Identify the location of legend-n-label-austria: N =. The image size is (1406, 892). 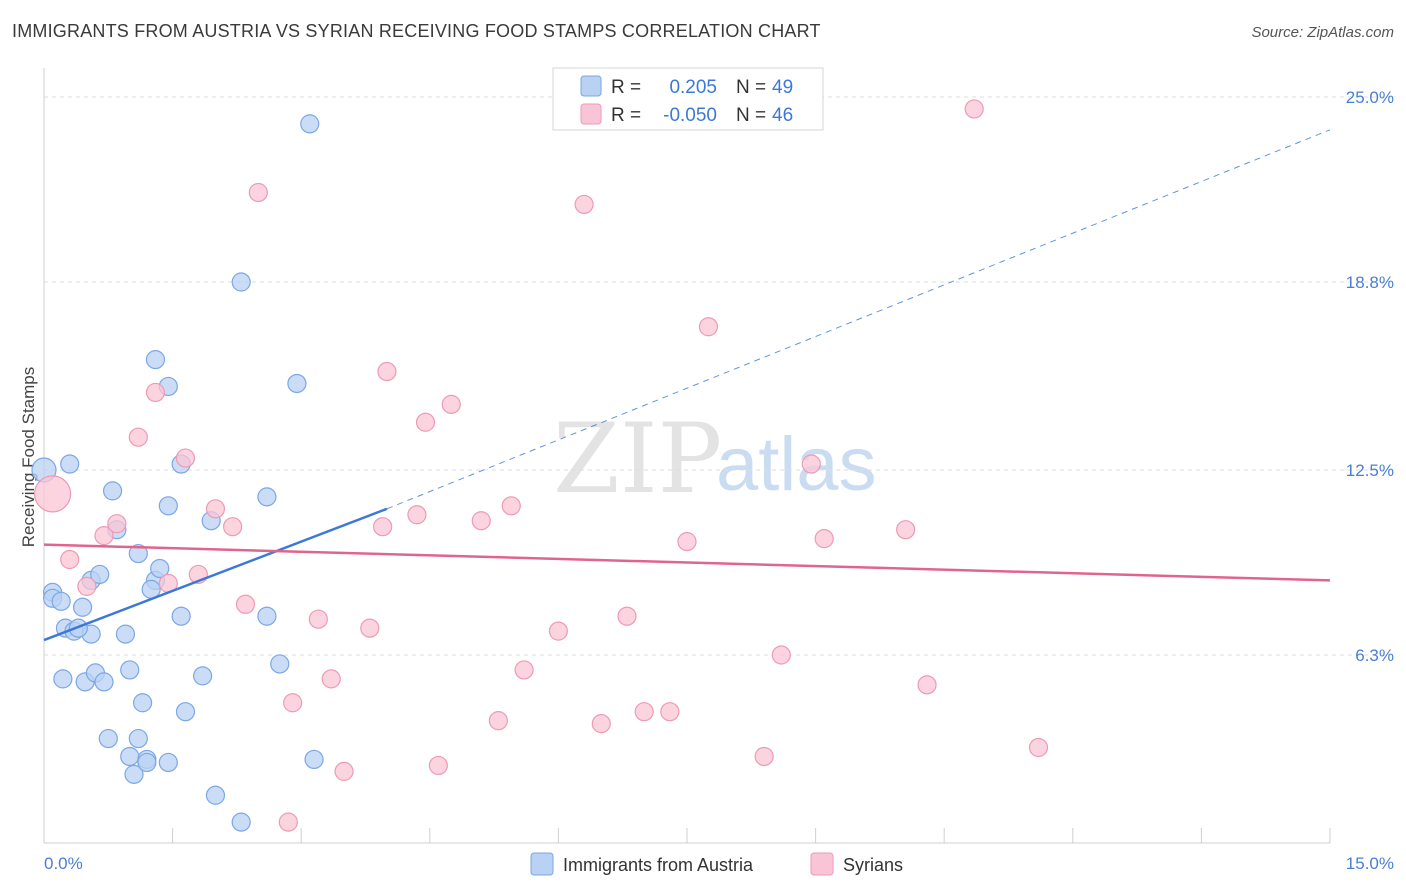
(751, 87).